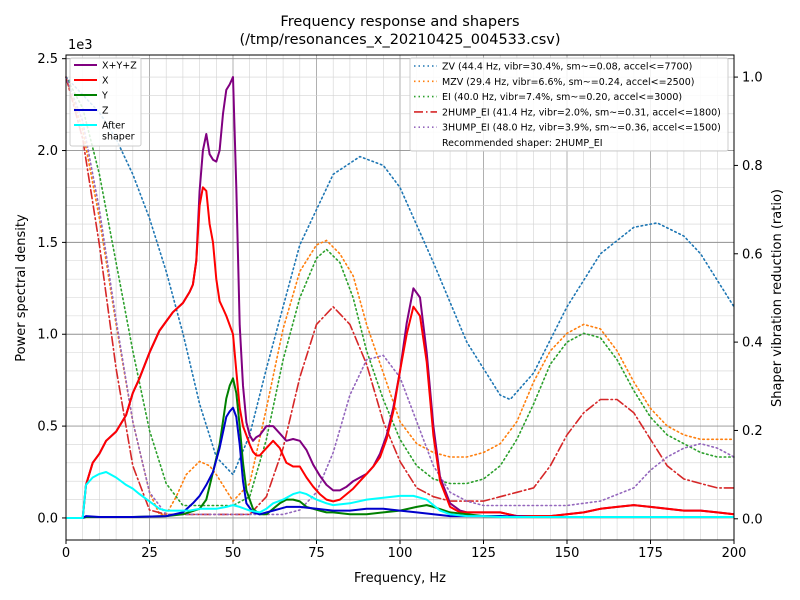 The width and height of the screenshot is (800, 600). I want to click on y-right-tick-label: 0.8, so click(752, 166).